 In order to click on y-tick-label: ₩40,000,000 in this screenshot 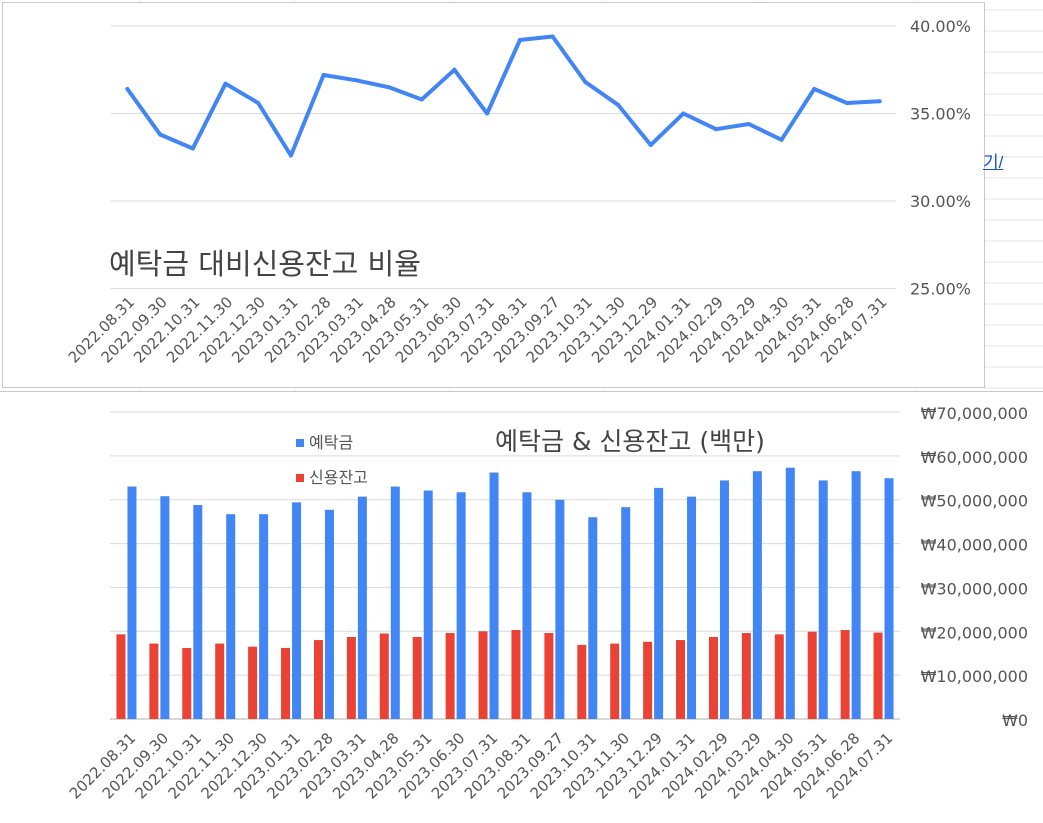, I will do `click(974, 545)`.